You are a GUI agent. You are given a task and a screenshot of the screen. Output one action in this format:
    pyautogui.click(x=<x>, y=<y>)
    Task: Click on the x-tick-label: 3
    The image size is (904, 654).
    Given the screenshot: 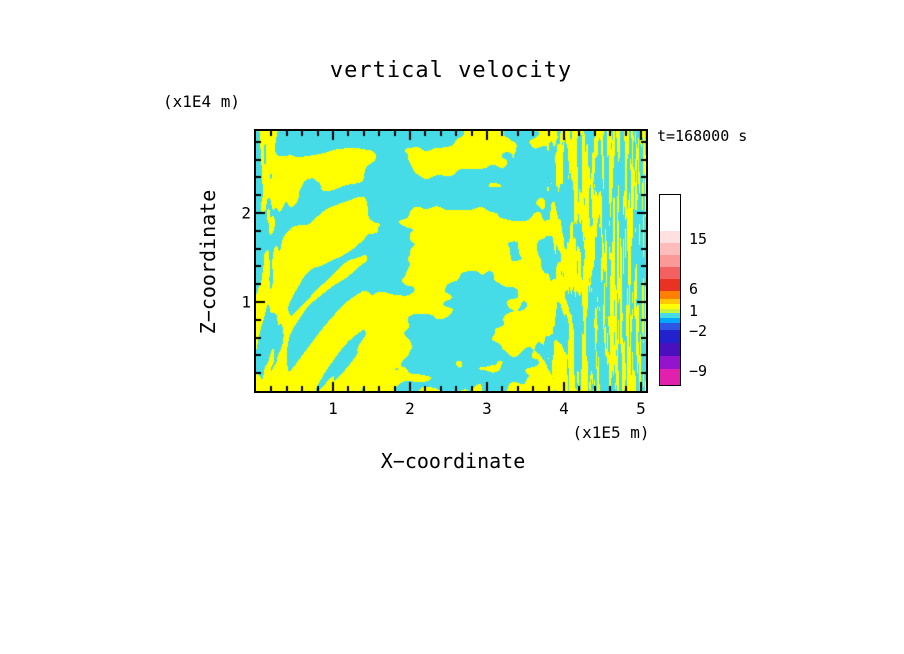 What is the action you would take?
    pyautogui.click(x=487, y=408)
    